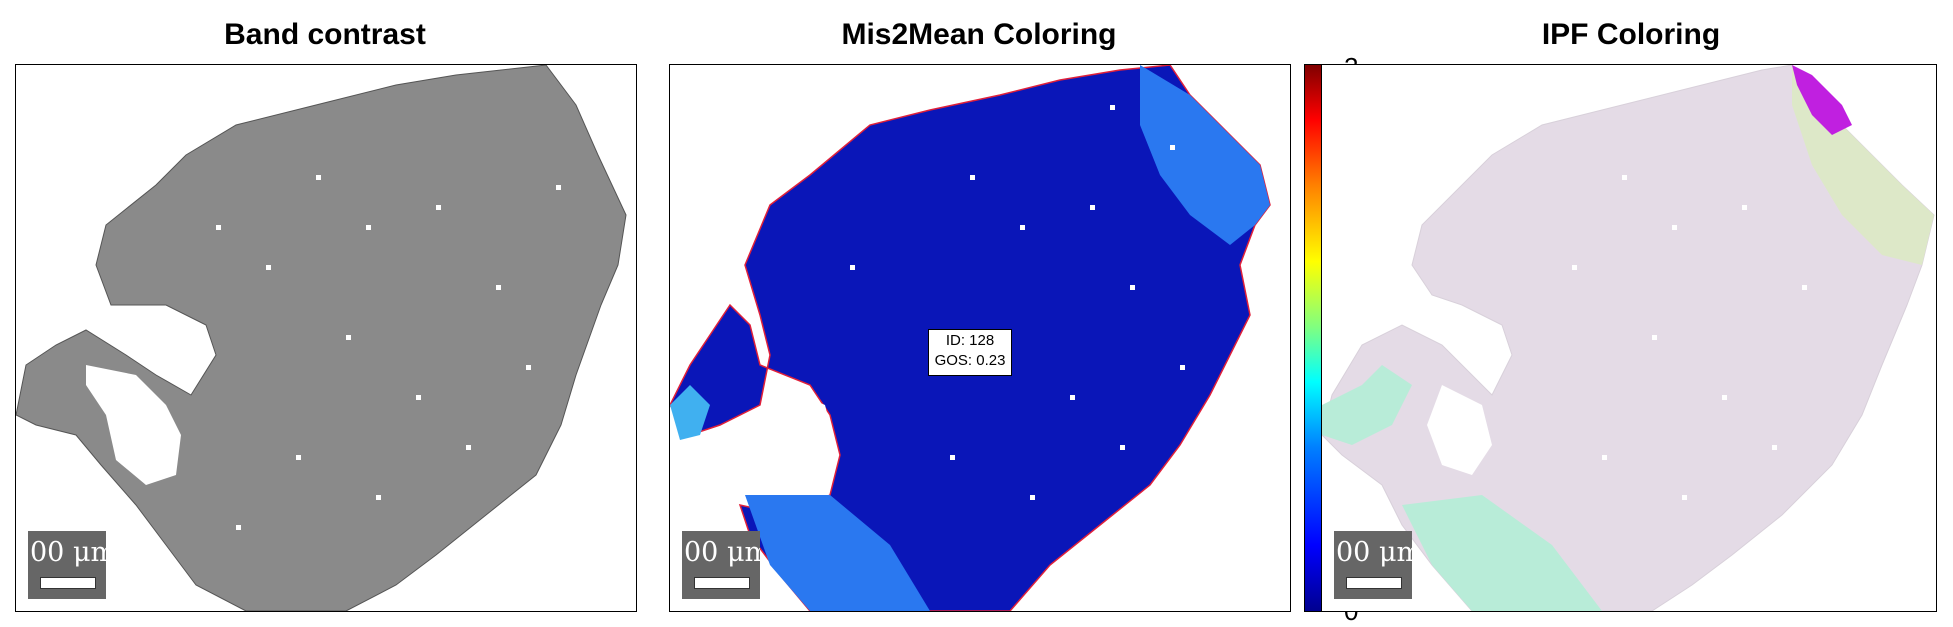 This screenshot has height=627, width=1953. What do you see at coordinates (970, 360) in the screenshot?
I see `grain-gos: GOS: 0.23` at bounding box center [970, 360].